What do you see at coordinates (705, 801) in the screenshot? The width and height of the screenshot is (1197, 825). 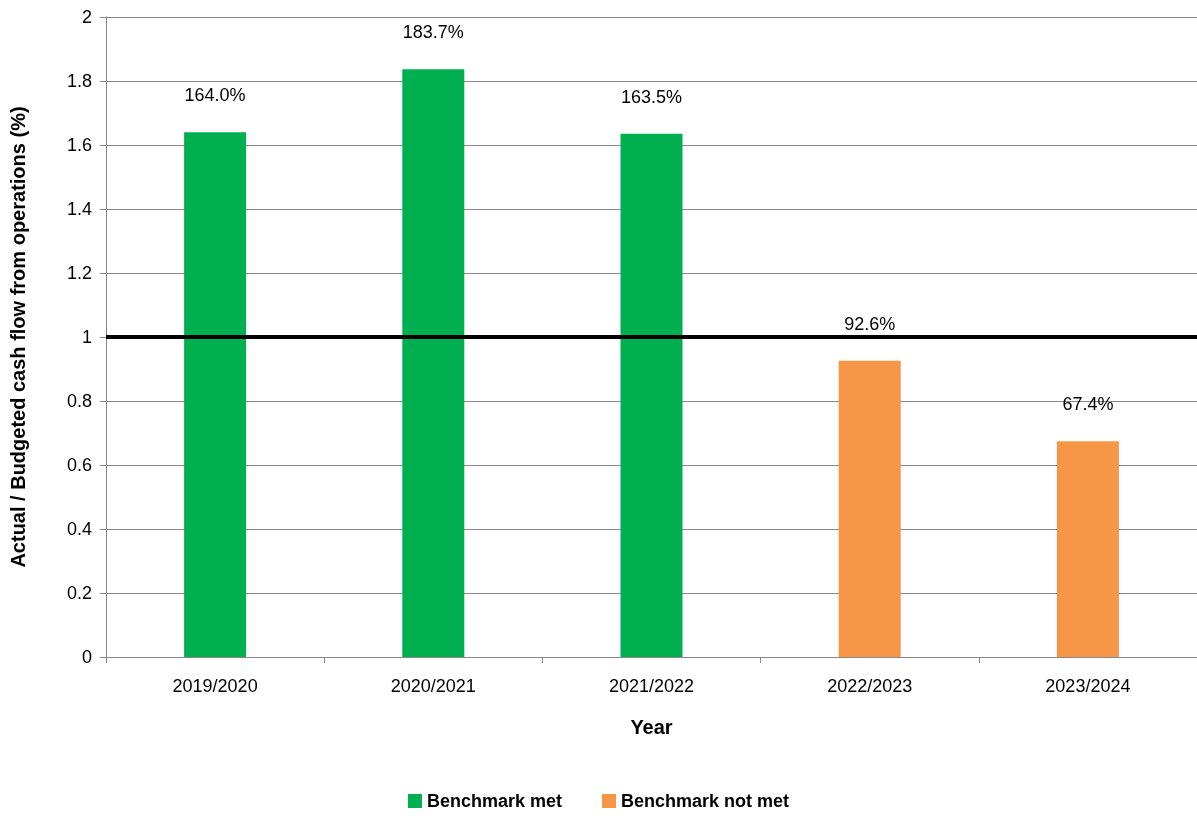 I see `legend-label: Benchmark not met` at bounding box center [705, 801].